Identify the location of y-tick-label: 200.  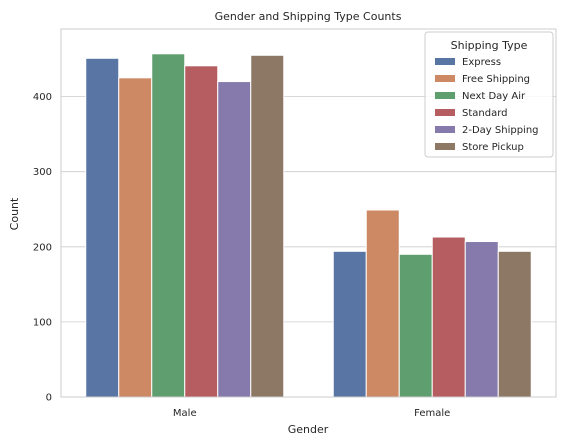
(42, 247).